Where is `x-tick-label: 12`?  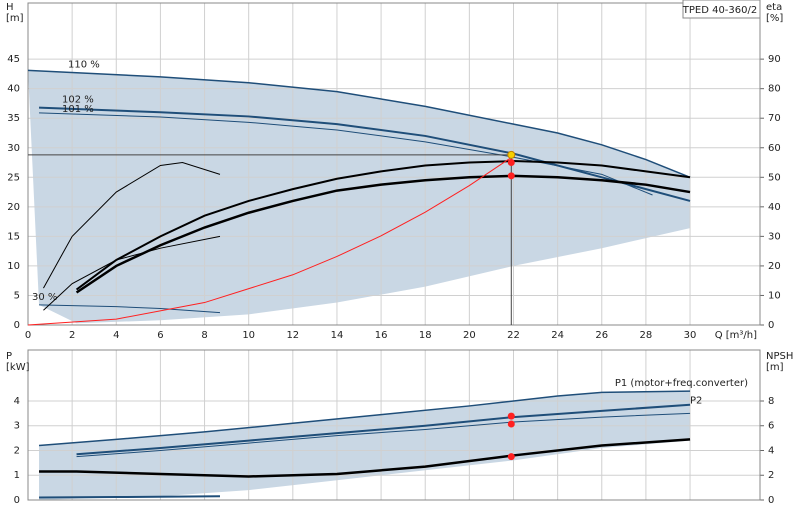 x-tick-label: 12 is located at coordinates (292, 335).